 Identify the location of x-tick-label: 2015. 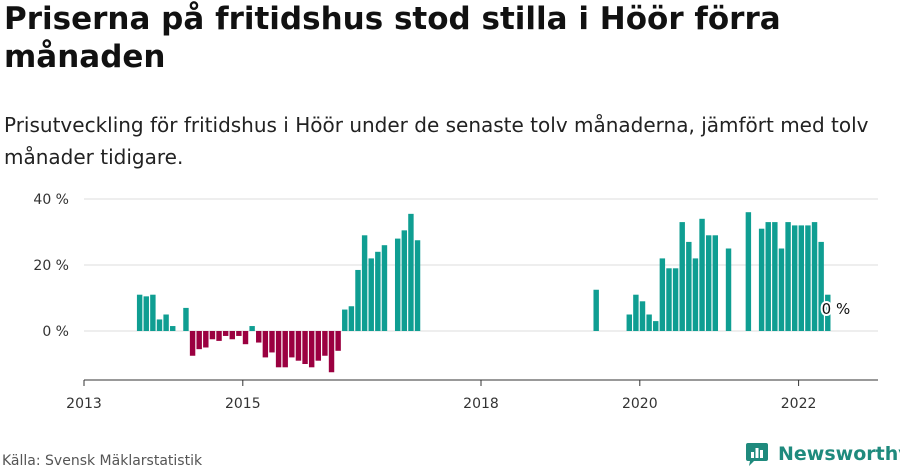
(243, 404).